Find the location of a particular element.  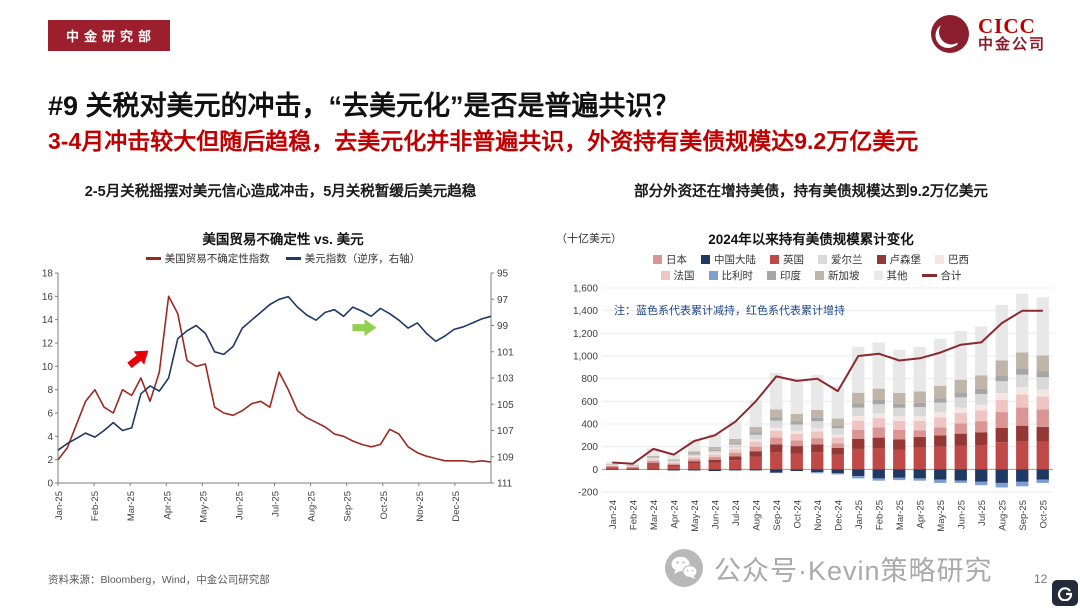

legend-item-卢森堡: 卢森堡 is located at coordinates (899, 259).